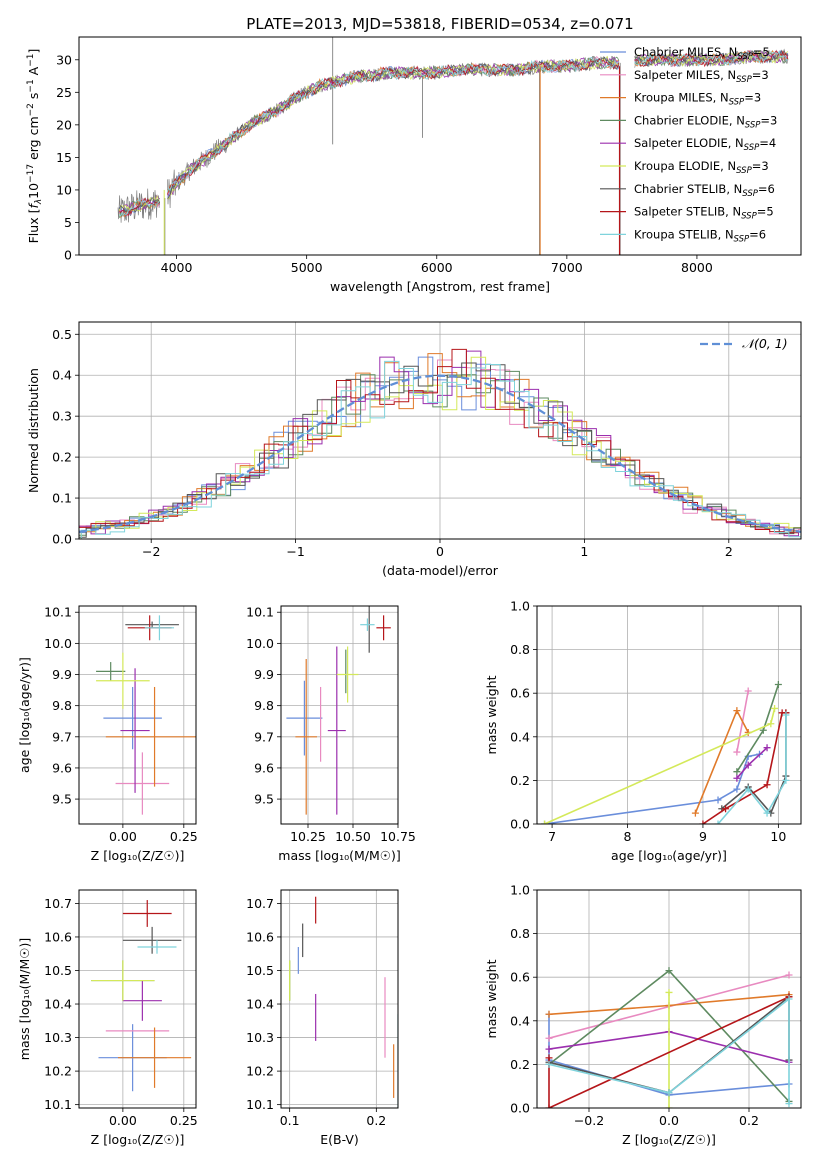 Image resolution: width=819 pixels, height=1170 pixels. I want to click on legend-entry: Chabrier MILES, NSSP=5, so click(702, 53).